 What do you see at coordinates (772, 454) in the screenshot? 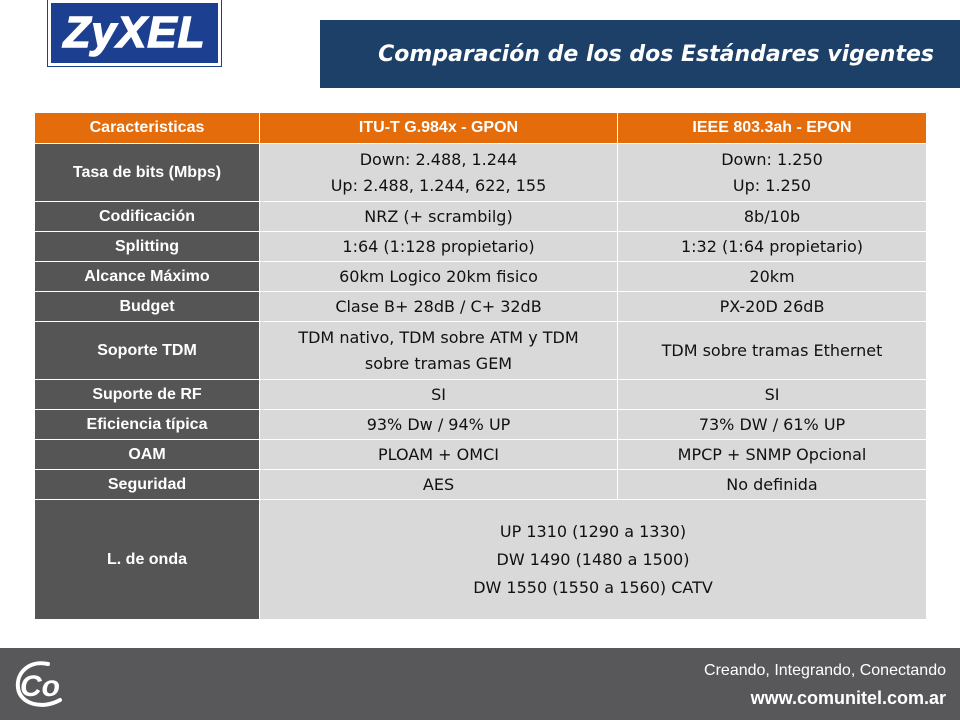
I see `epon-cell: MPCP + SNMP Opcional` at bounding box center [772, 454].